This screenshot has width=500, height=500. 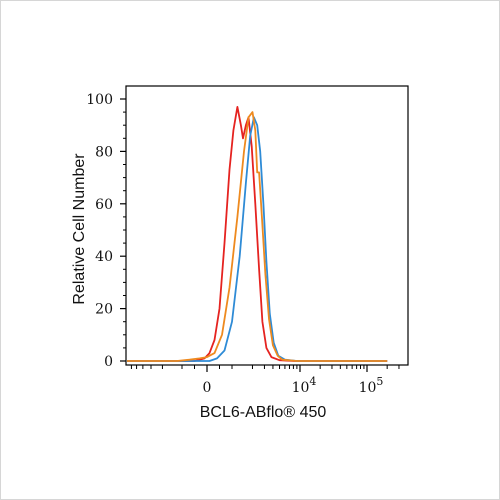 What do you see at coordinates (265, 380) in the screenshot?
I see `x-axis: 0 10⁴ 10⁵` at bounding box center [265, 380].